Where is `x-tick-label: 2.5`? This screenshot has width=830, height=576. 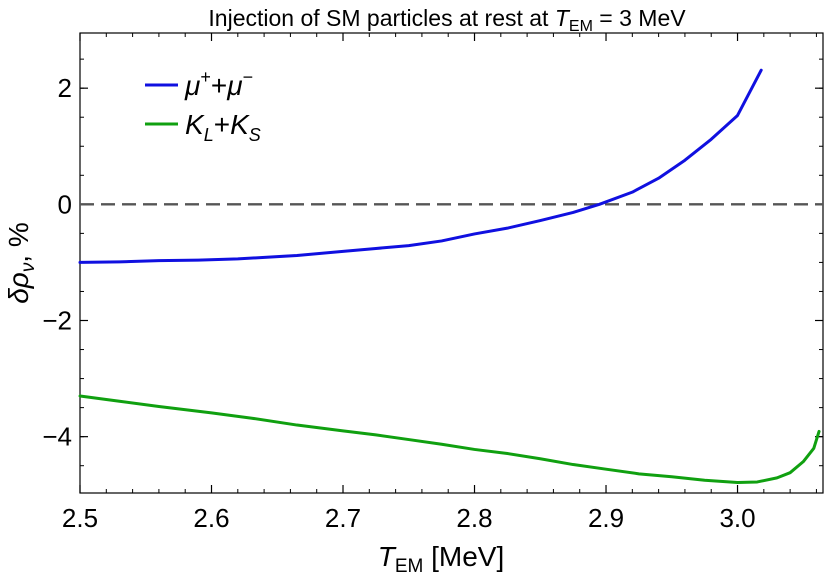
x-tick-label: 2.5 is located at coordinates (80, 518).